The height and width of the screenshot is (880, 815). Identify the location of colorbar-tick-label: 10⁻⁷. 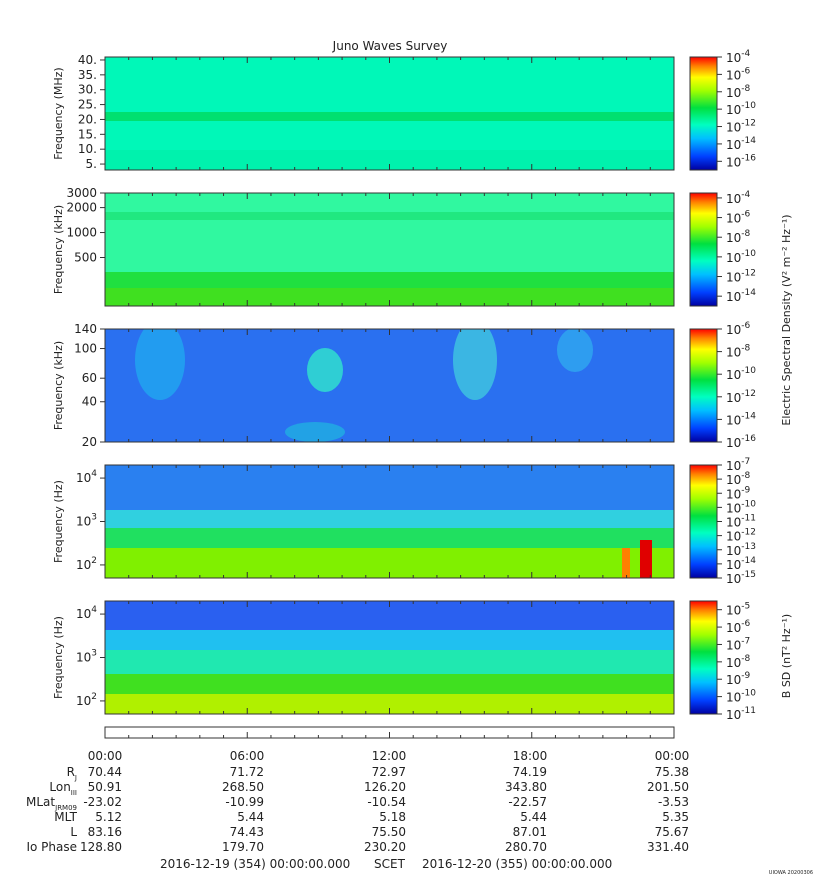
(738, 644).